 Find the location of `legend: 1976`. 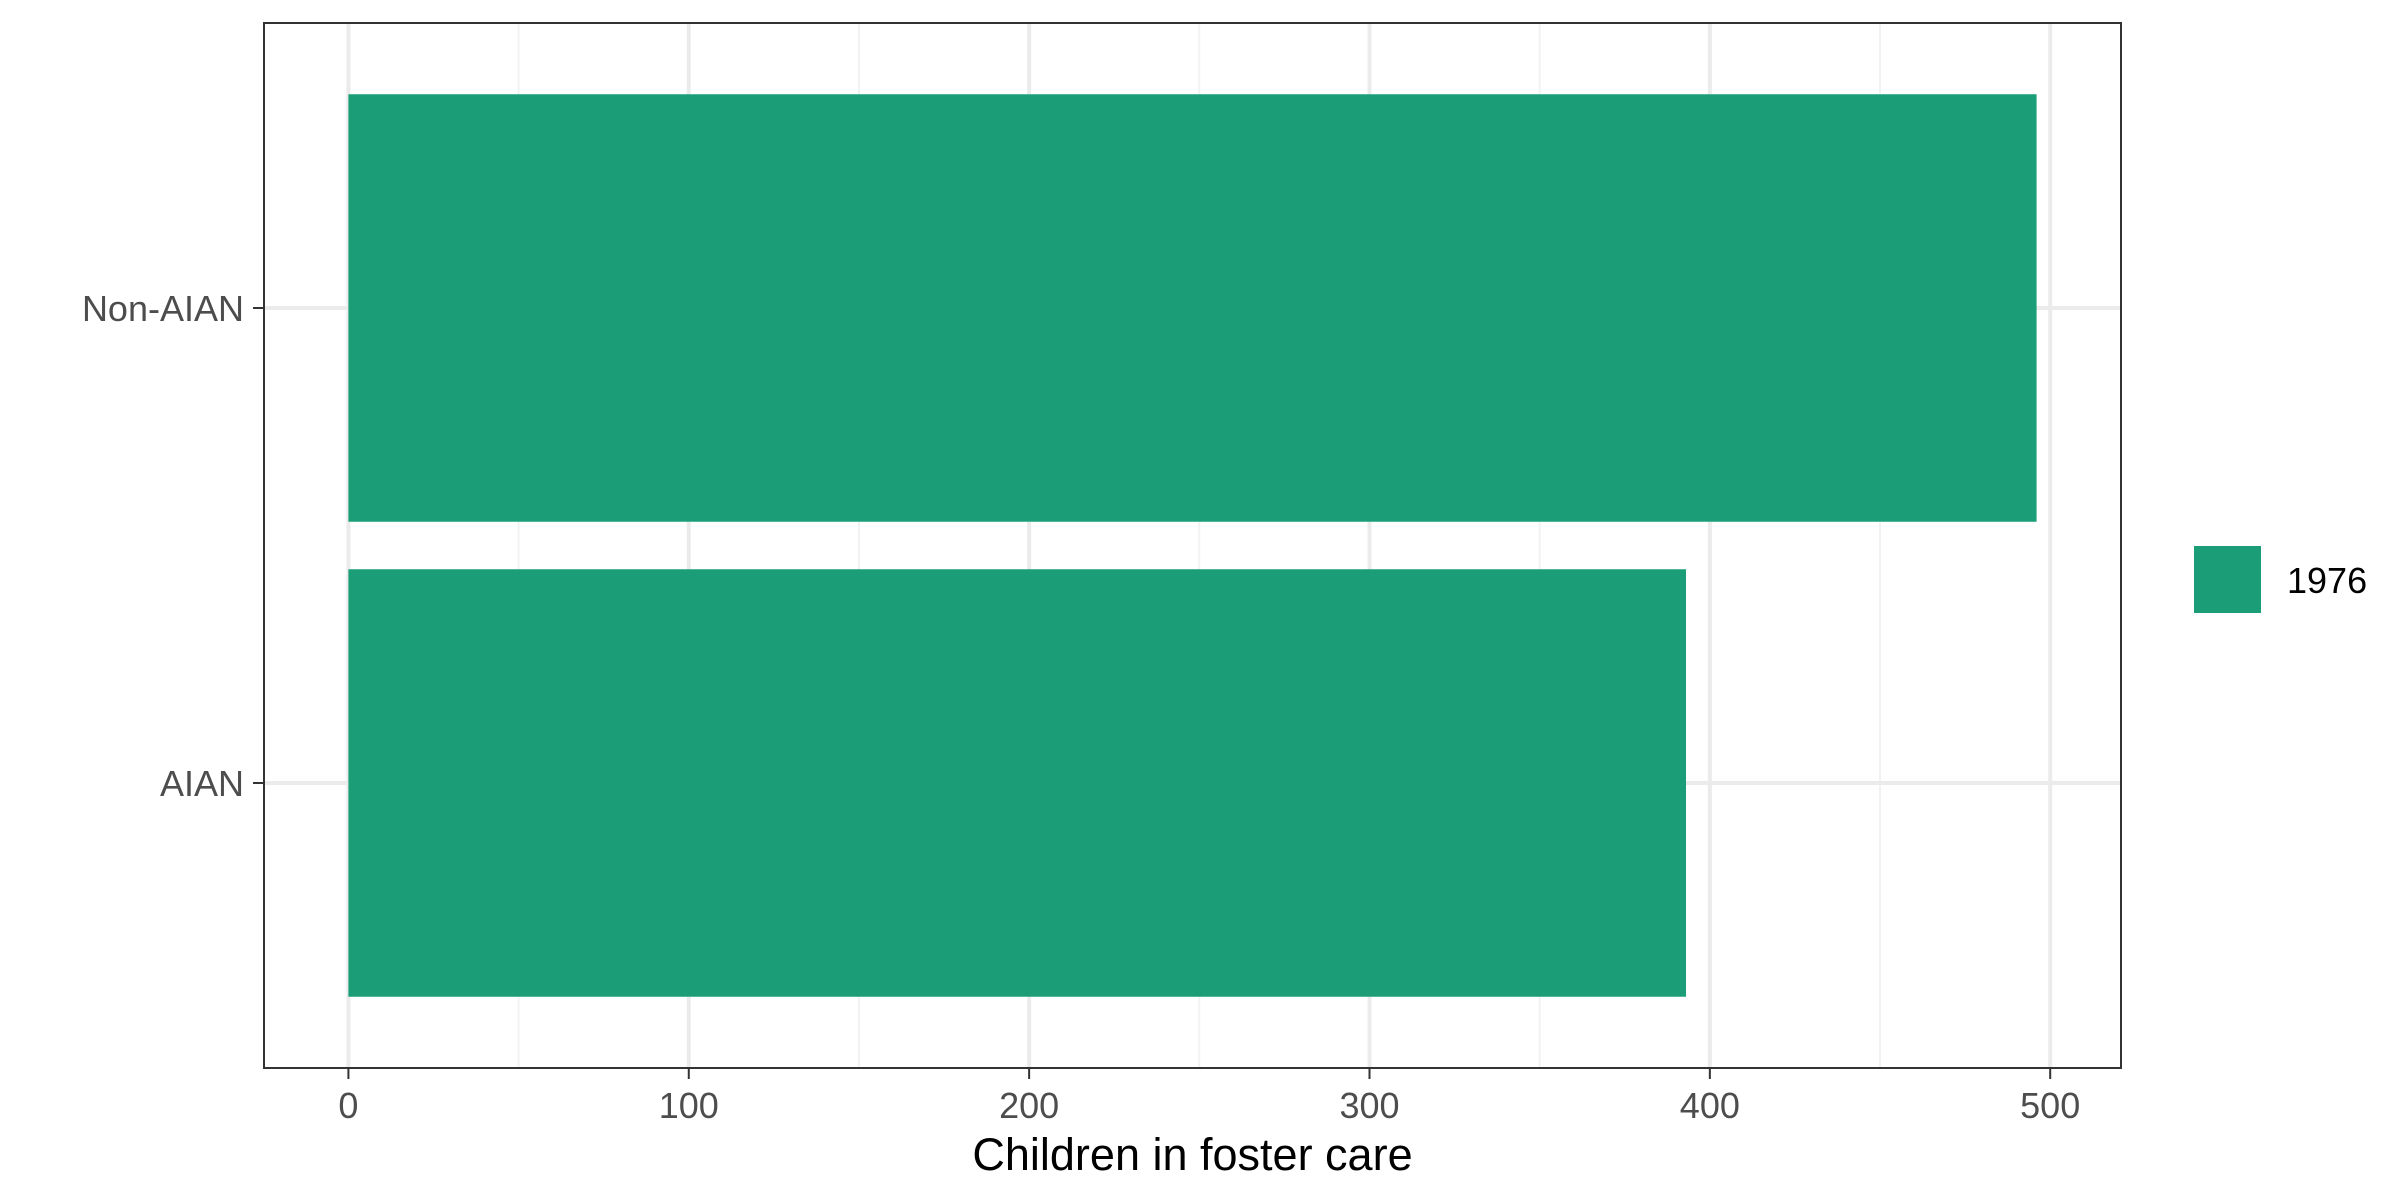

legend: 1976 is located at coordinates (2280, 579).